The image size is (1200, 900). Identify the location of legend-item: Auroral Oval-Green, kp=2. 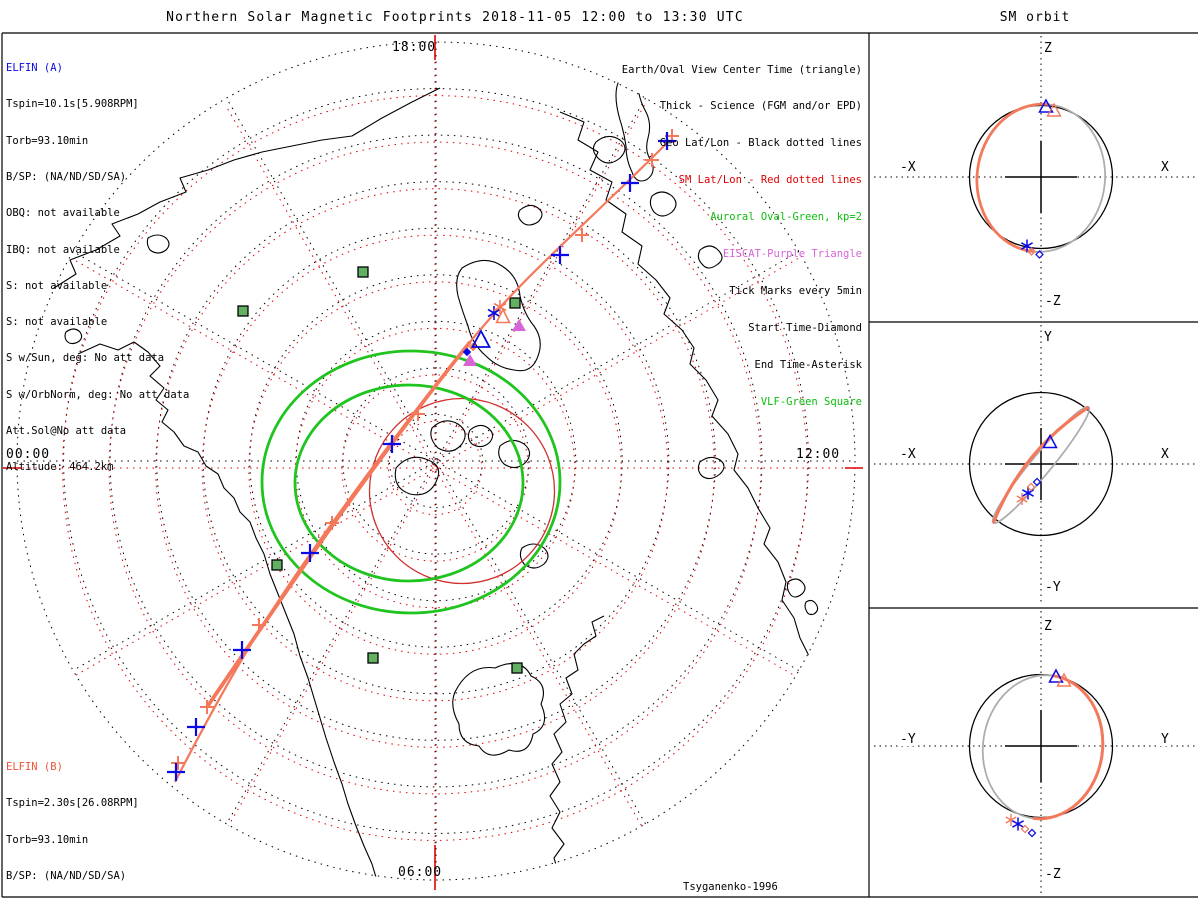
(786, 217).